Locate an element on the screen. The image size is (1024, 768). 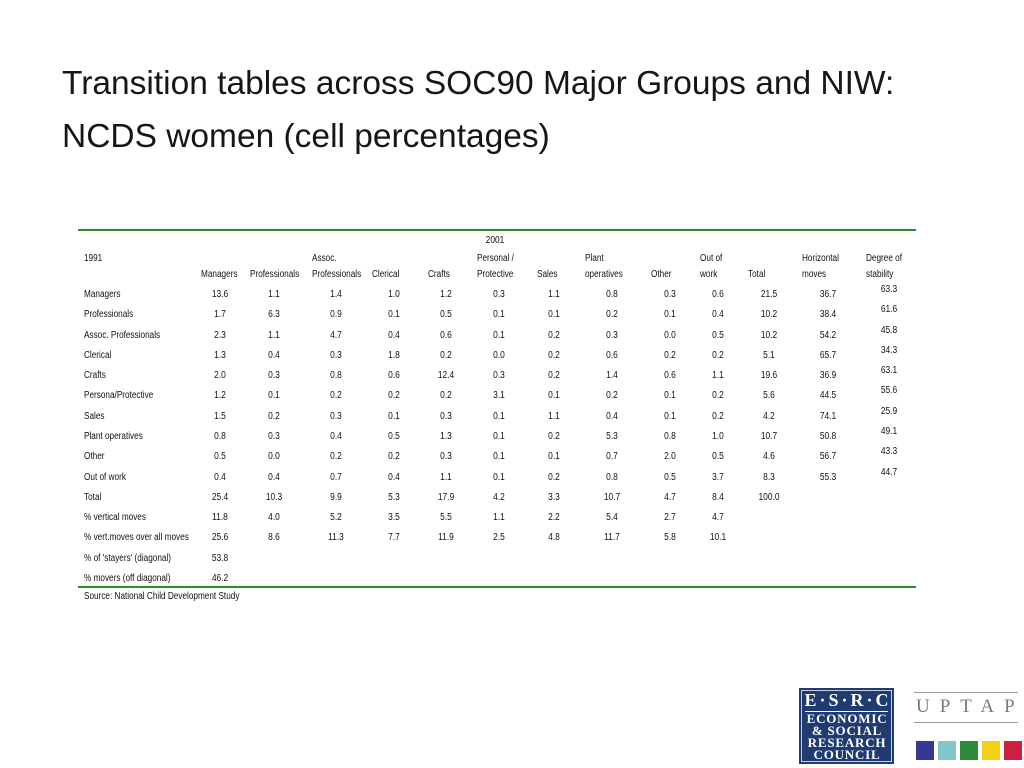
row-label: % movers (off diagonal) is located at coordinates (127, 578).